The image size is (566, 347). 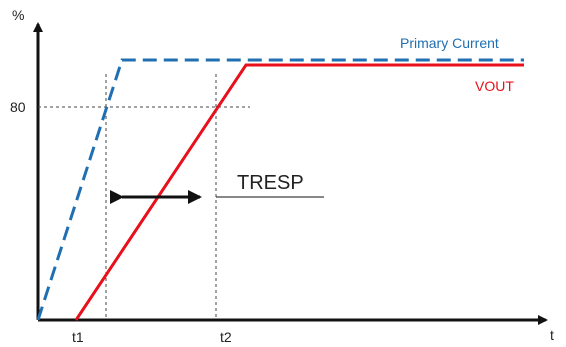 What do you see at coordinates (494, 86) in the screenshot?
I see `vout-label: VOUT` at bounding box center [494, 86].